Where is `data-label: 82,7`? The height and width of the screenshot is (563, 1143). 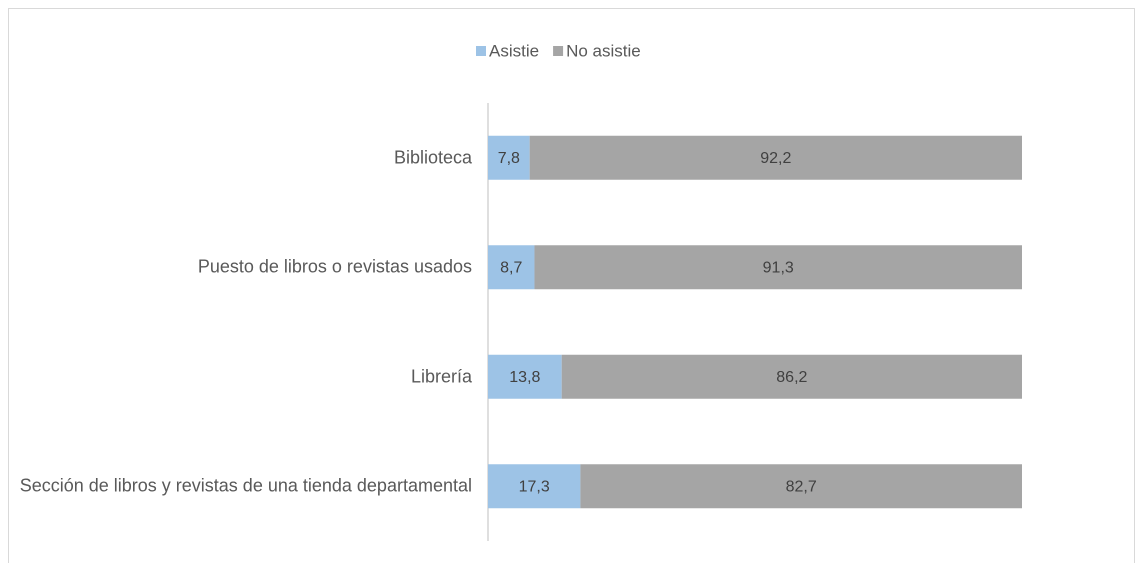
data-label: 82,7 is located at coordinates (801, 486).